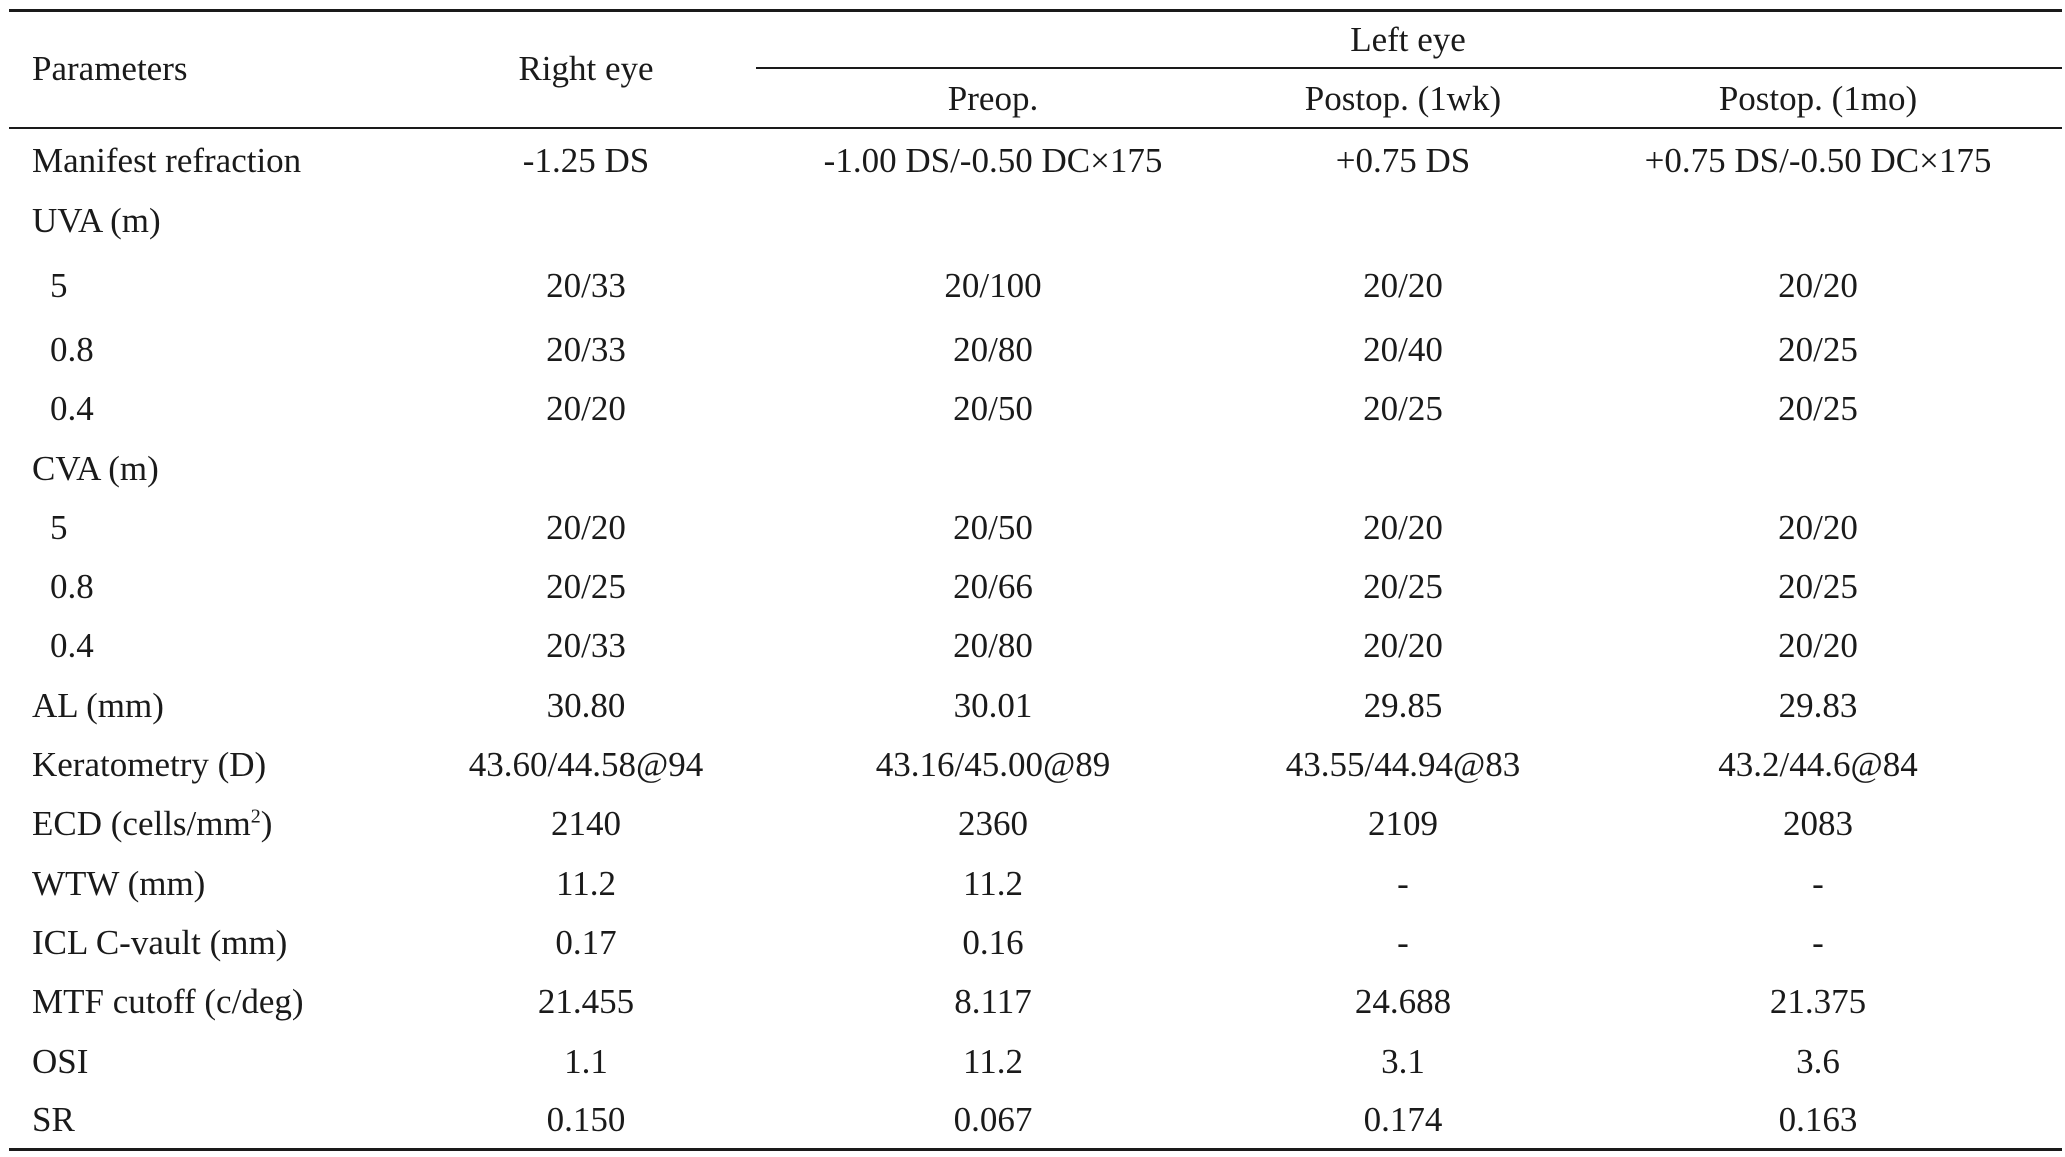 This screenshot has height=1157, width=2065. What do you see at coordinates (586, 942) in the screenshot?
I see `cell-right-eye: 0.17` at bounding box center [586, 942].